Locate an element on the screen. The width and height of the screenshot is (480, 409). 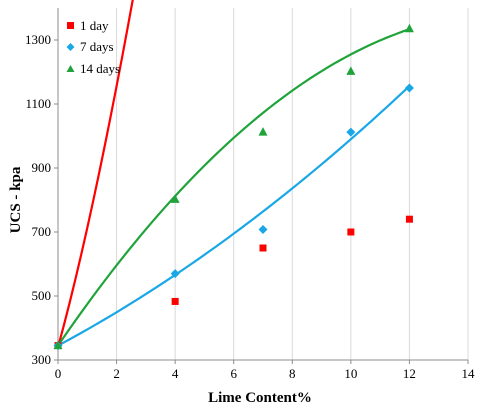
x-tick-label-0: 0 is located at coordinates (58, 373).